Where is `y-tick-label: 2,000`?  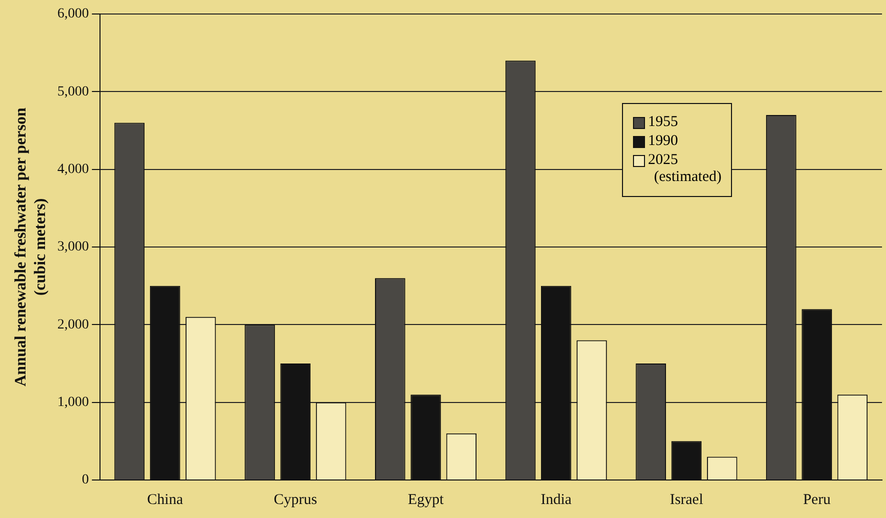 y-tick-label: 2,000 is located at coordinates (73, 324).